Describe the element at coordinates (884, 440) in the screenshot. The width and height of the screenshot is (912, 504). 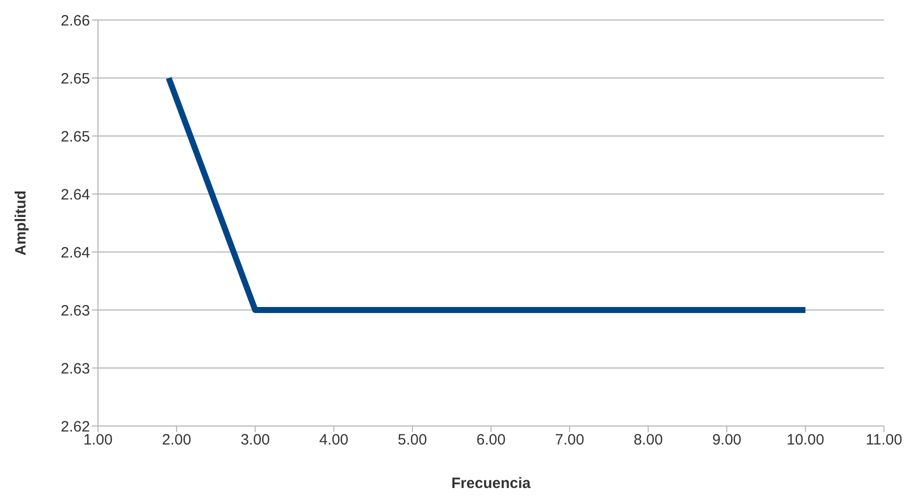
I see `x-tick-label: 11.00` at that location.